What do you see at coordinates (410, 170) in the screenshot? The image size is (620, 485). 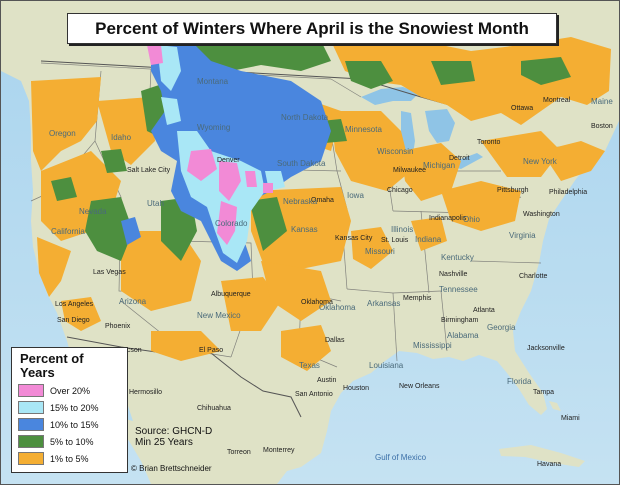 I see `city-label: Milwaukee` at bounding box center [410, 170].